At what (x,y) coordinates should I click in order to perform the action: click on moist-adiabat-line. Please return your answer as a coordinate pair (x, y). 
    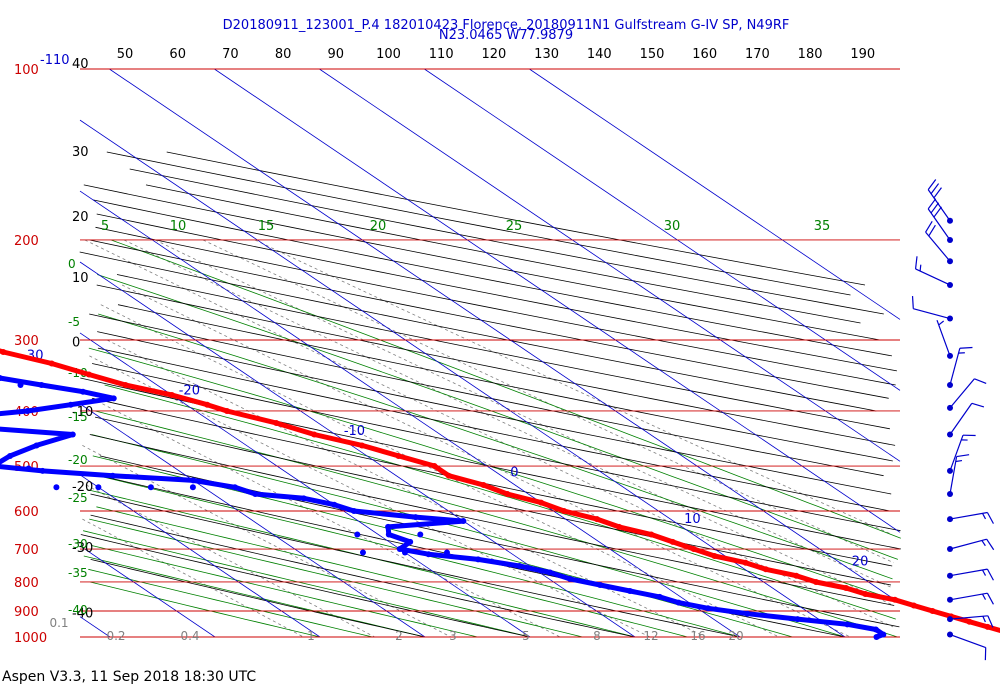
    Looking at the image, I should click on (230, 603).